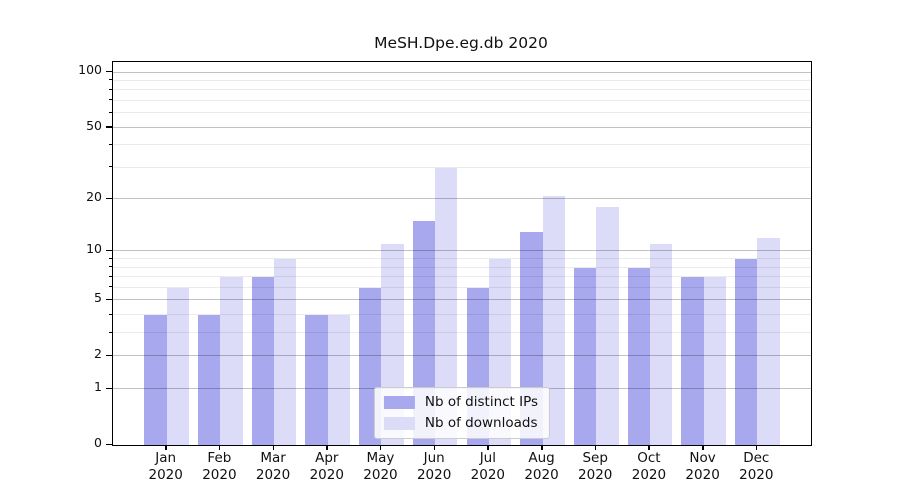 This screenshot has height=500, width=900. What do you see at coordinates (166, 458) in the screenshot?
I see `month-label: Jan` at bounding box center [166, 458].